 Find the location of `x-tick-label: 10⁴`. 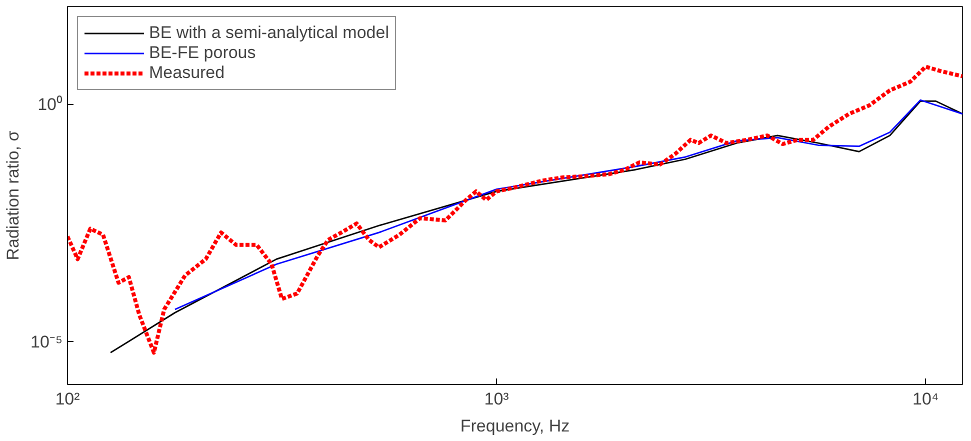

x-tick-label: 10⁴ is located at coordinates (925, 399).